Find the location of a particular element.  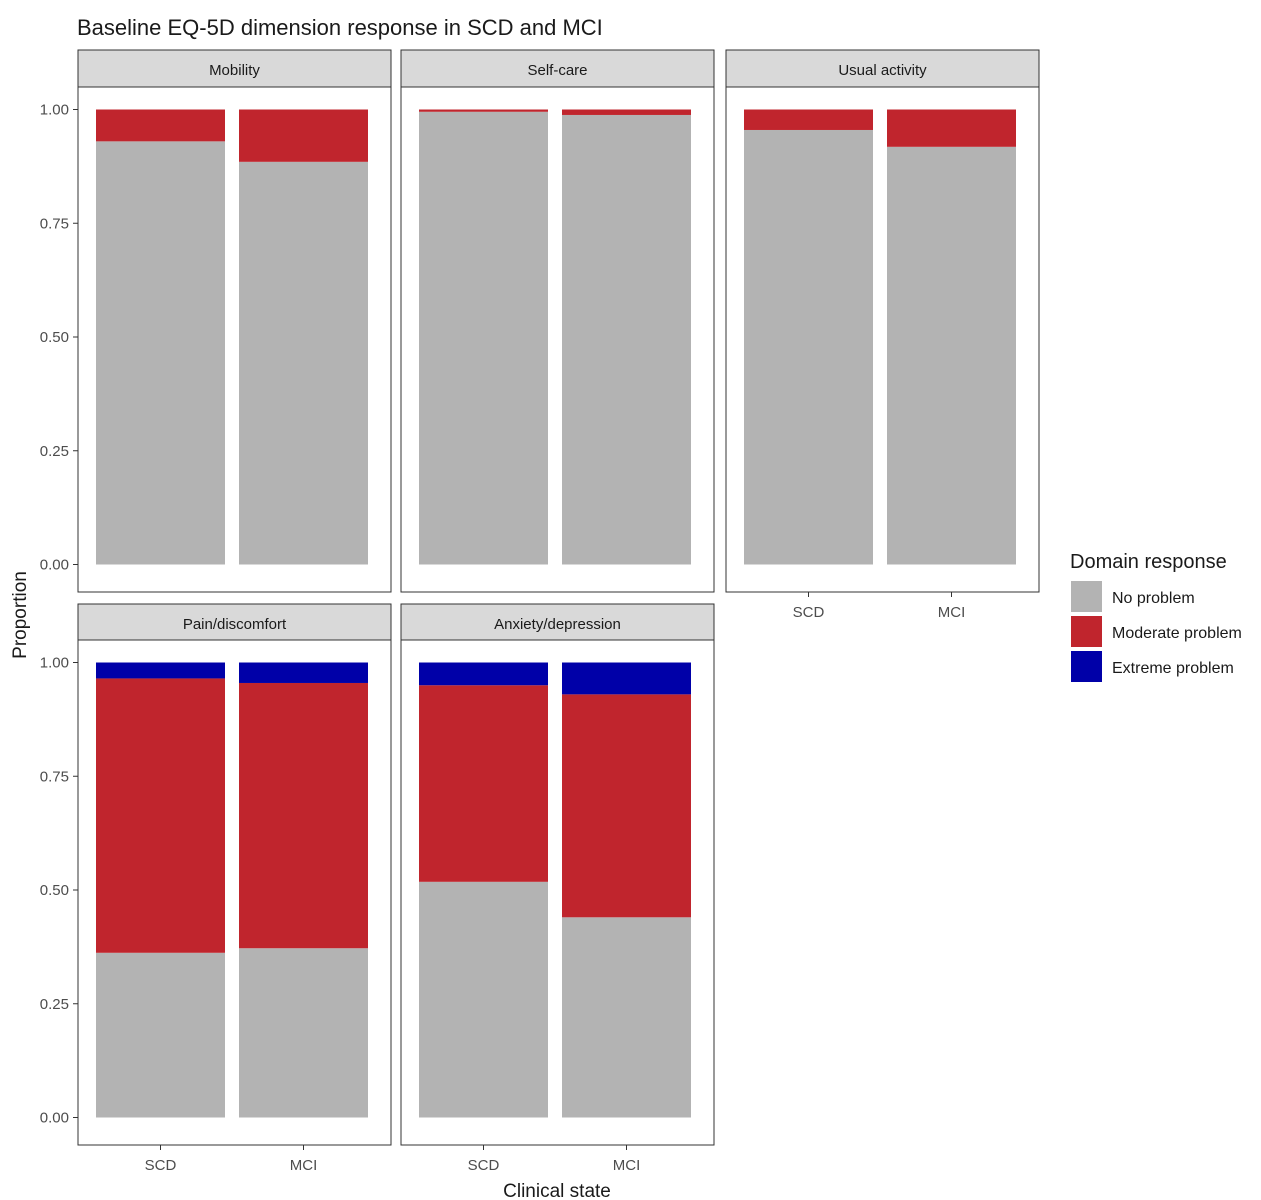

bar-mobility-mci-moderate-problem is located at coordinates (303, 135).